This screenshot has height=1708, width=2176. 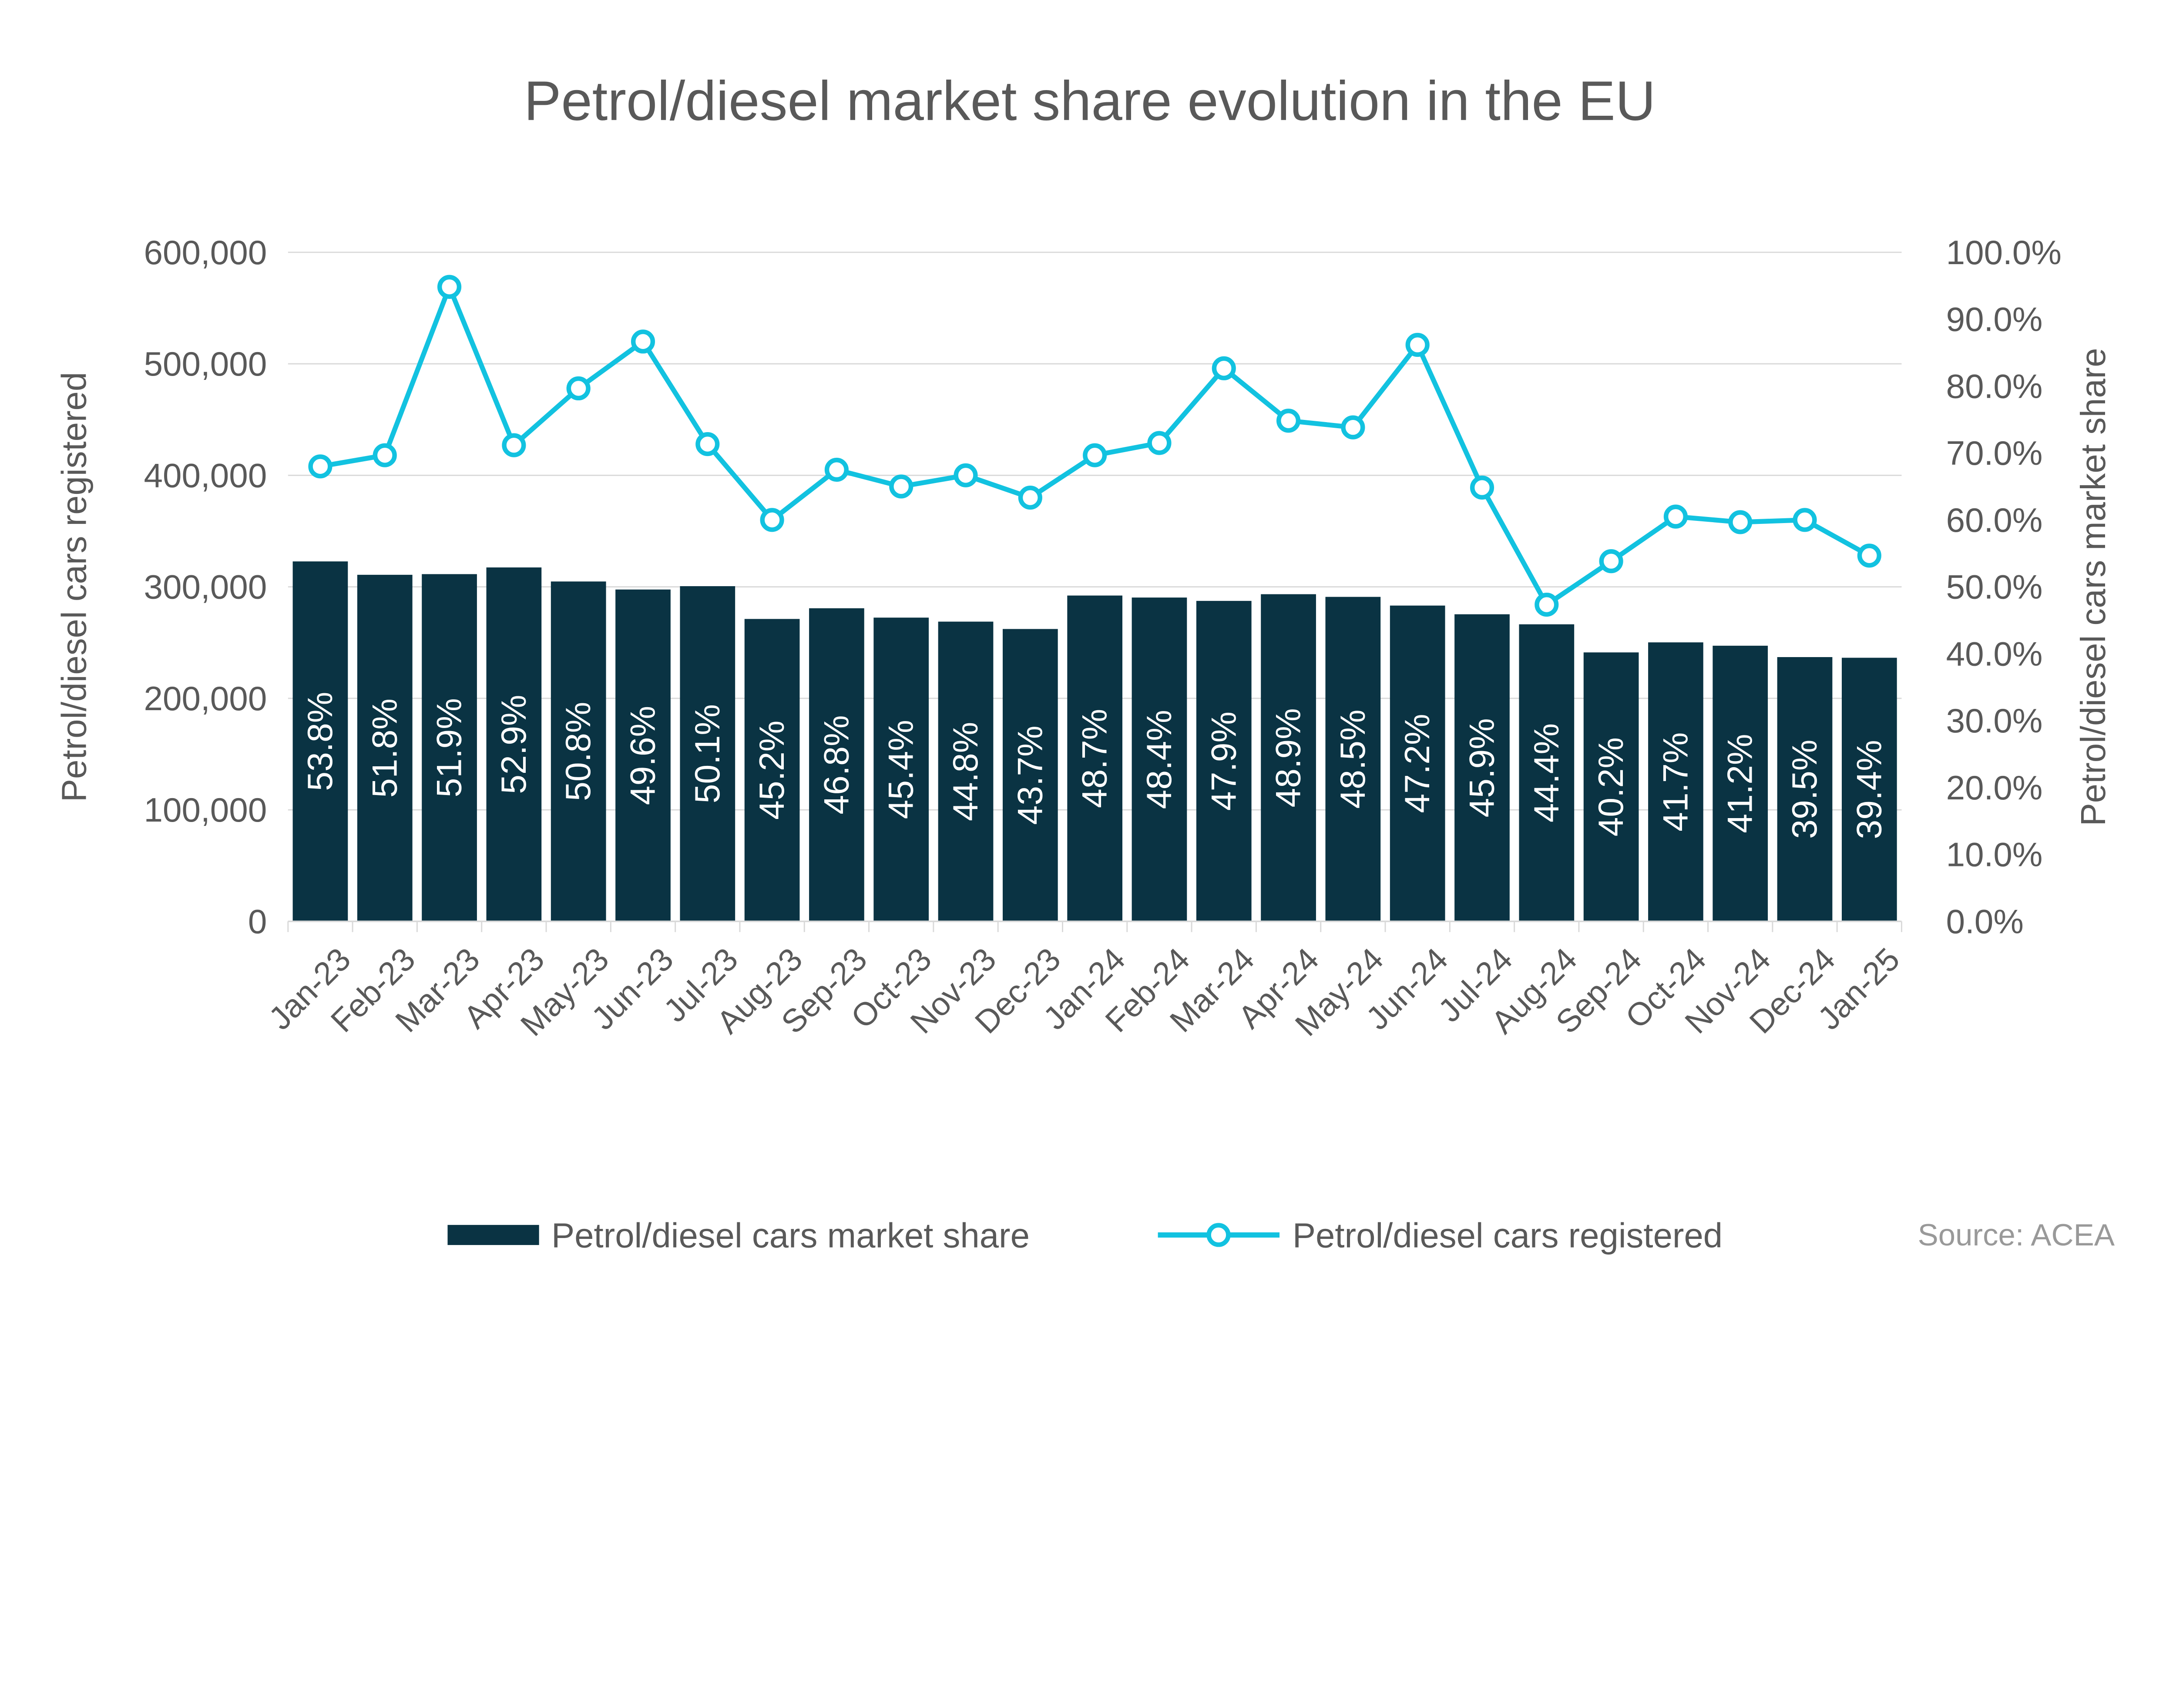 I want to click on bar-value-label: 44.4%, so click(x=1546, y=773).